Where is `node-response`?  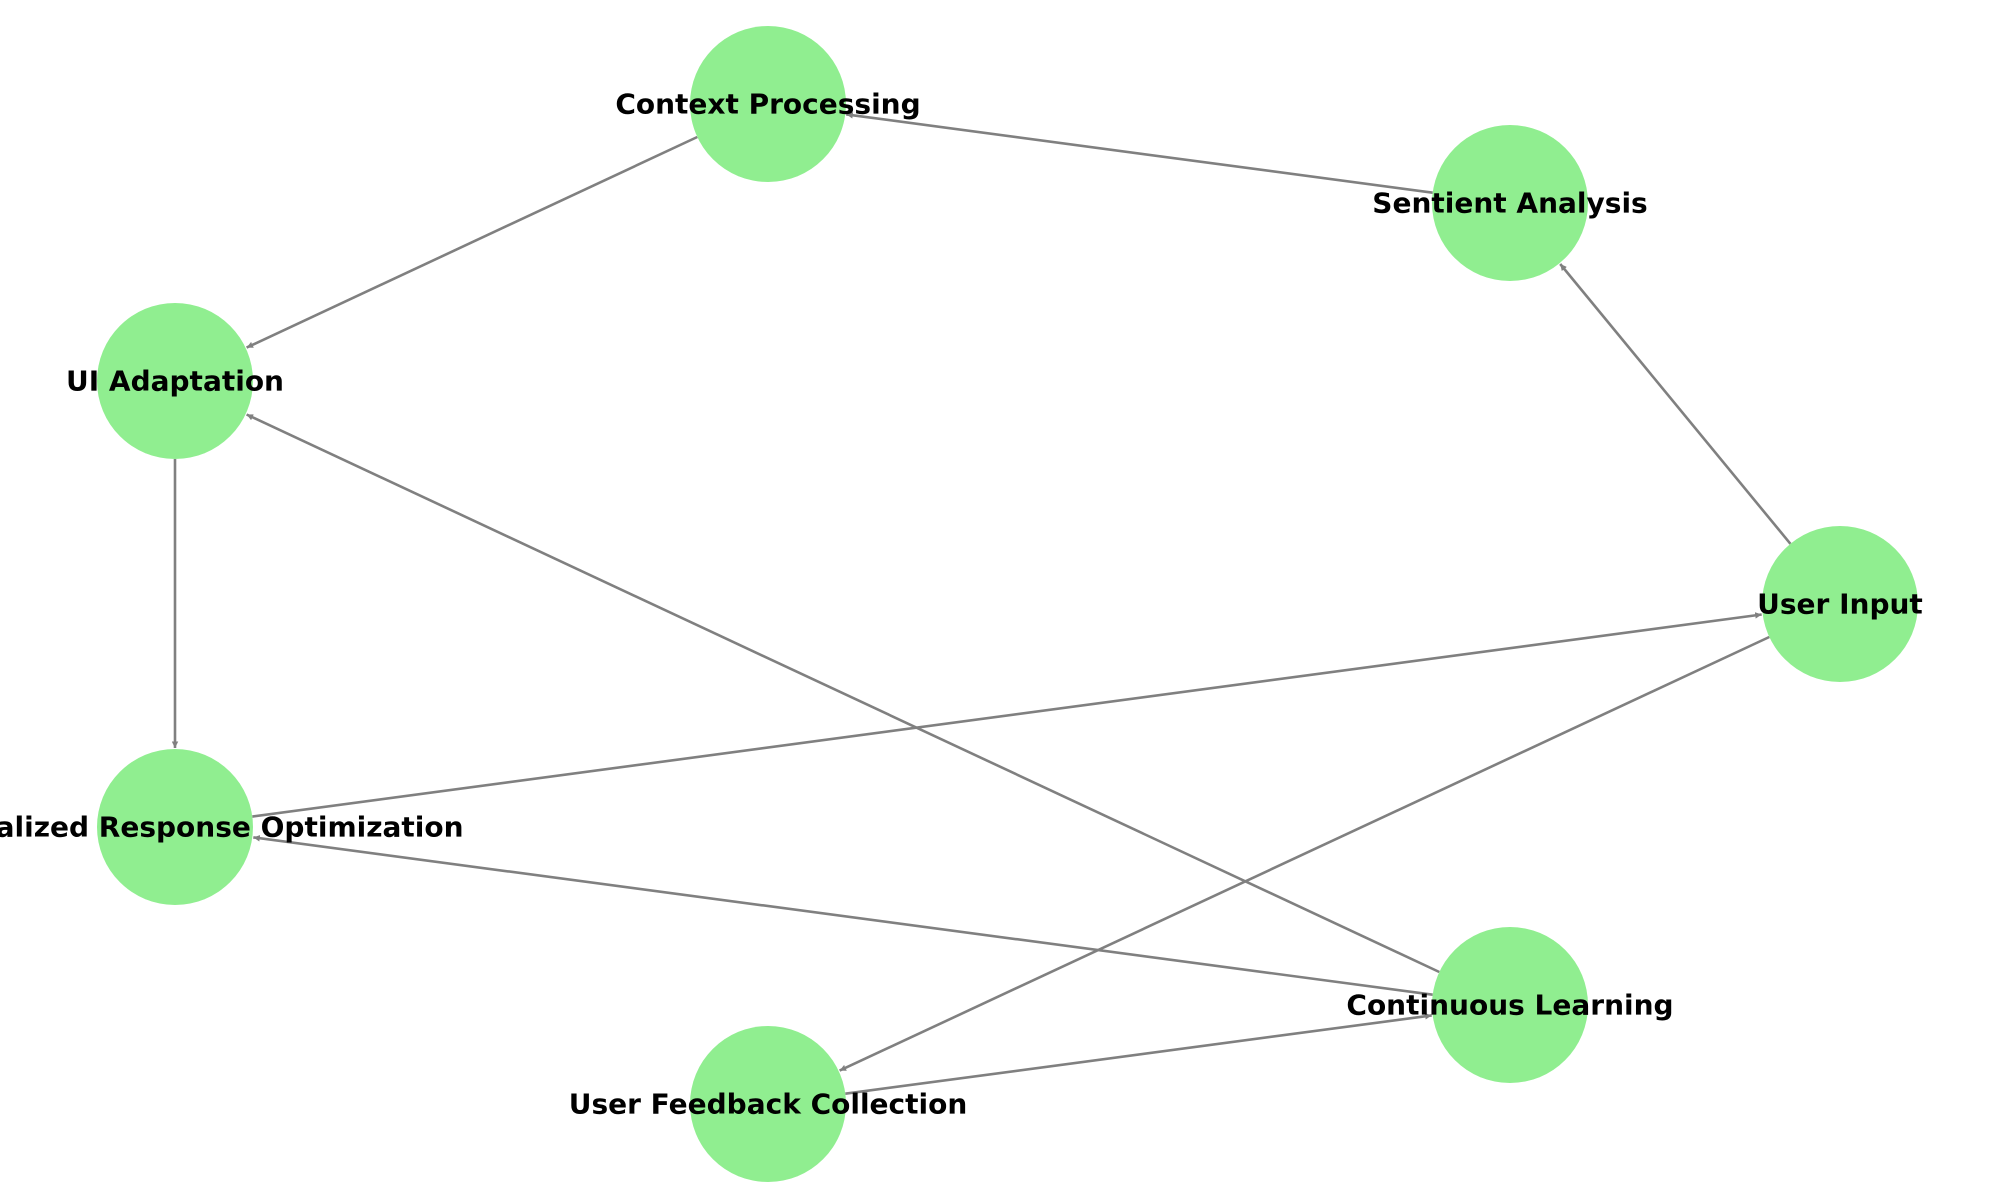
node-response is located at coordinates (175, 827).